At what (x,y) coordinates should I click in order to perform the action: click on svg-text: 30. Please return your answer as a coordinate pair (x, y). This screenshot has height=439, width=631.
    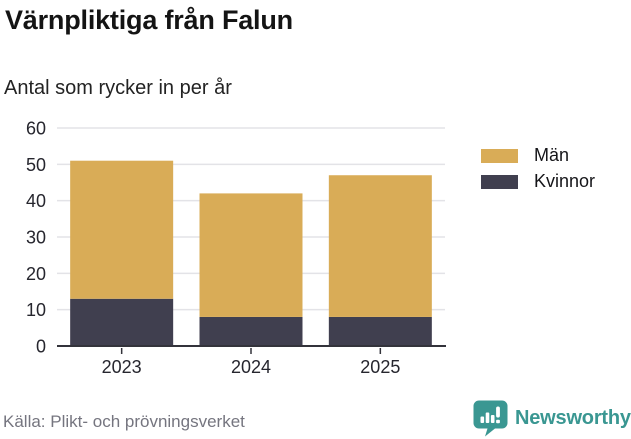
    Looking at the image, I should click on (36, 238).